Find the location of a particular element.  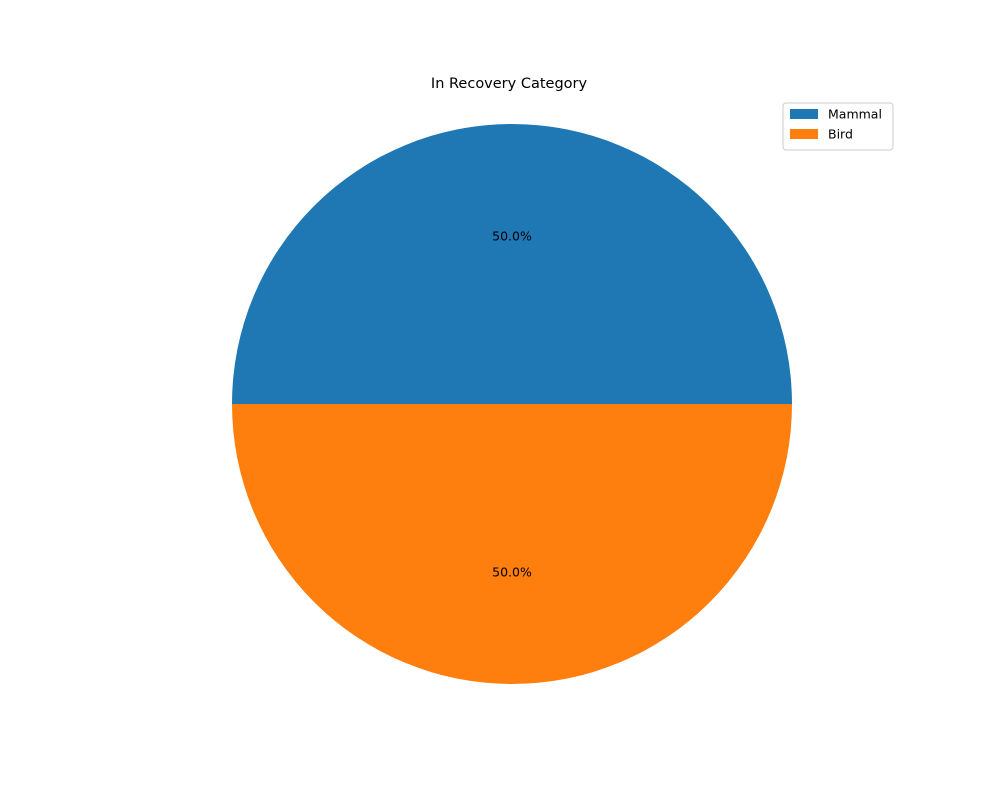

pie-slice-label-bird: 50.0% is located at coordinates (512, 572).